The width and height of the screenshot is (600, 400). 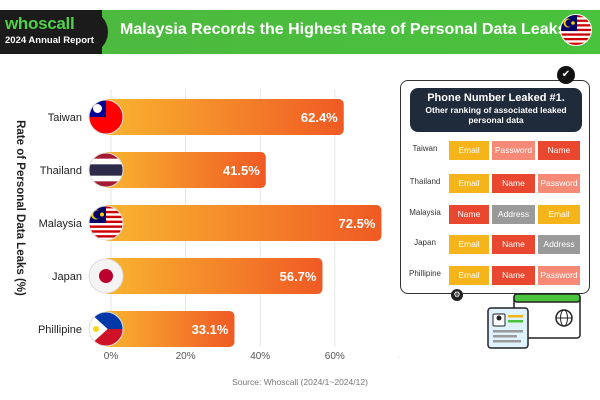 I want to click on bar-malaysia, so click(x=242, y=223).